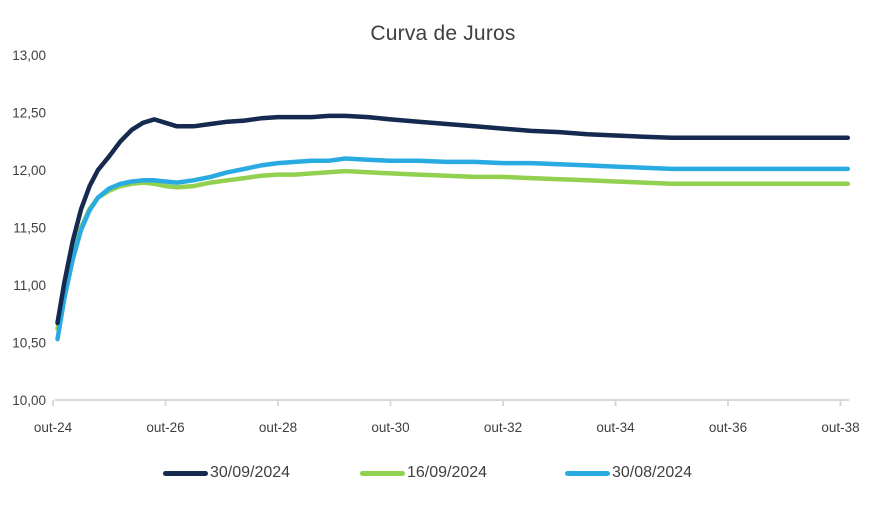  I want to click on x-axis-tick-label: out-26, so click(165, 427).